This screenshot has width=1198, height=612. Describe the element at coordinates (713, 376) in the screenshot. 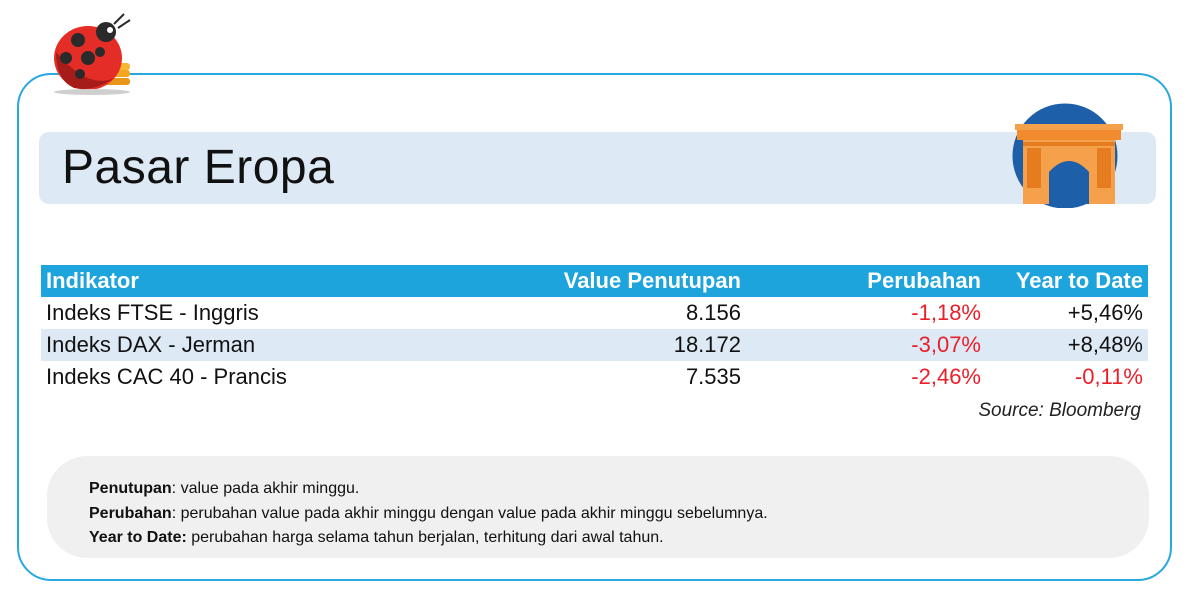

I see `cell-value: 7.535` at that location.